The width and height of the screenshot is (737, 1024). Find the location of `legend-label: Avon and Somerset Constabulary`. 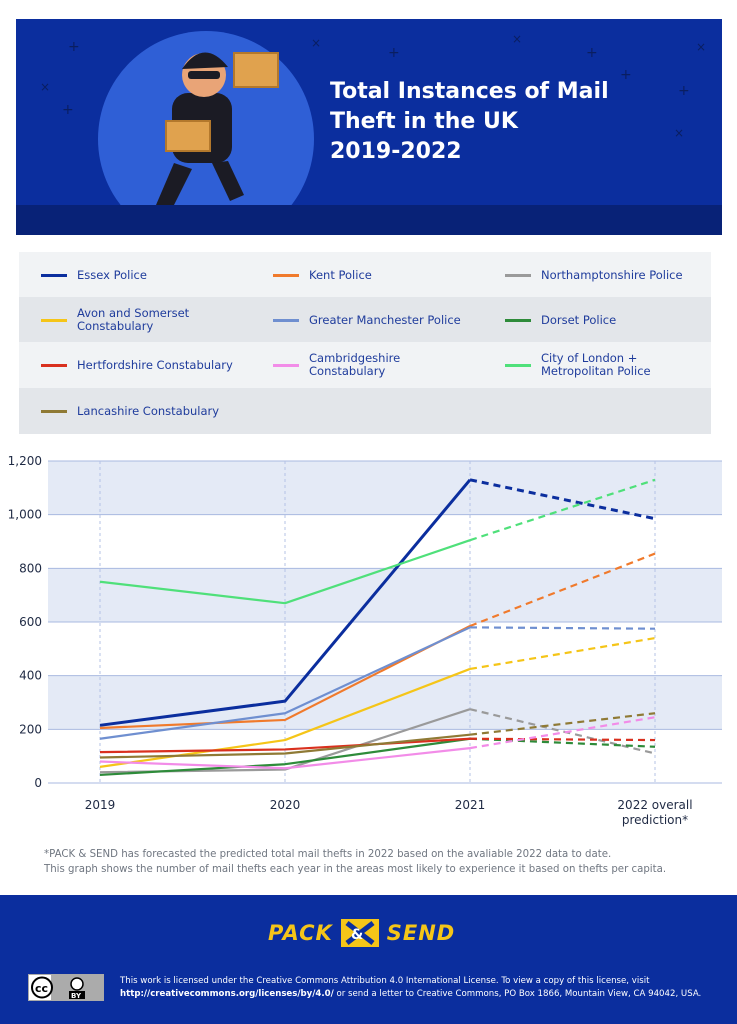

legend-label: Avon and Somerset Constabulary is located at coordinates (133, 319).